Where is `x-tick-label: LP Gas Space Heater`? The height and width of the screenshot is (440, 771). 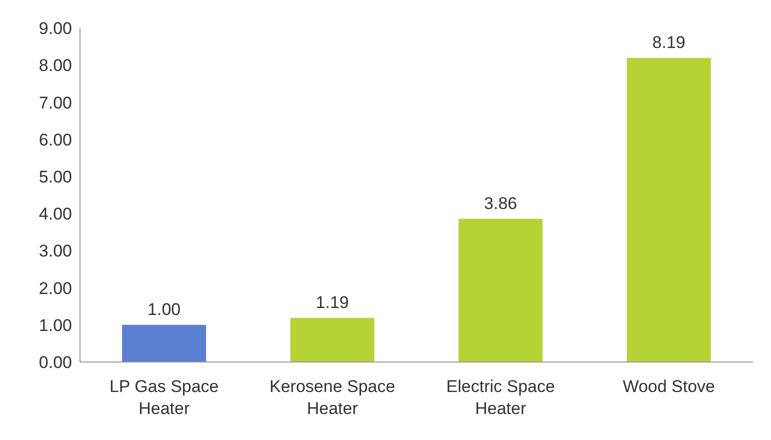
x-tick-label: LP Gas Space Heater is located at coordinates (164, 397).